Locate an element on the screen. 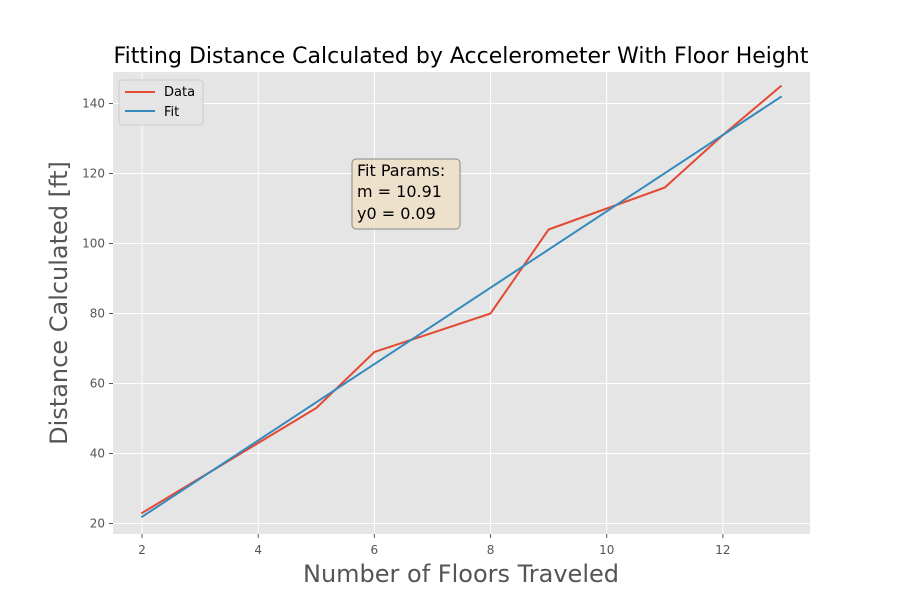  y-tick-label: 120 is located at coordinates (93, 174).